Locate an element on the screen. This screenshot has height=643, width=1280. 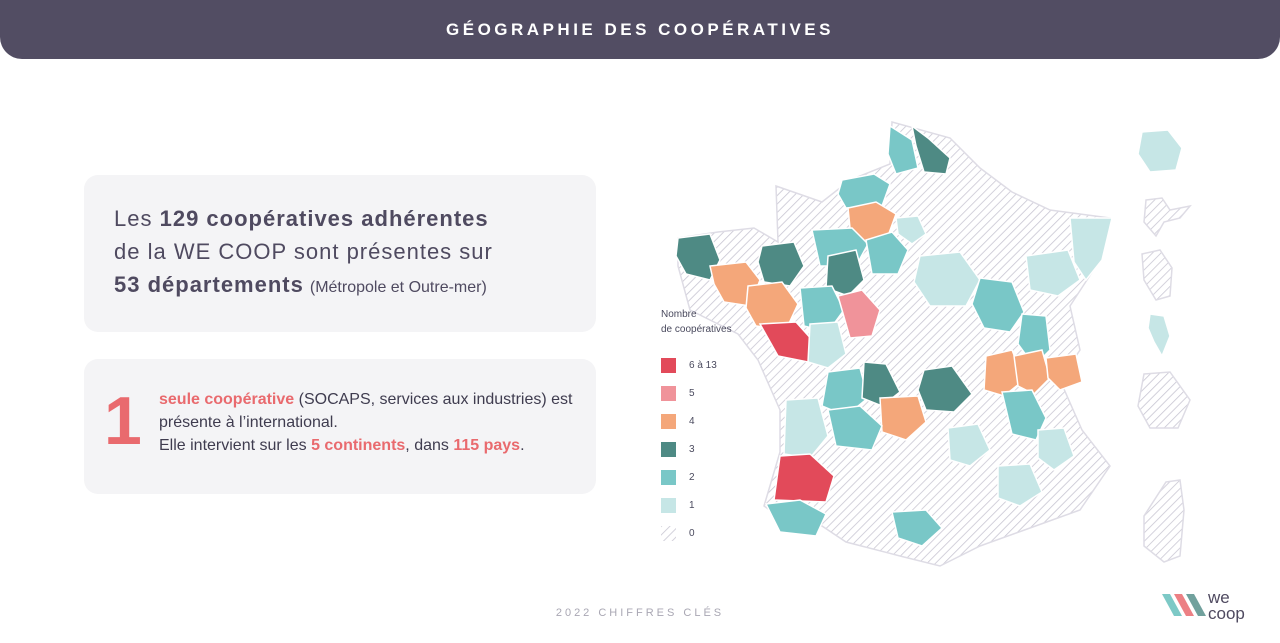
legend-title-line1: Nombre is located at coordinates (679, 314).